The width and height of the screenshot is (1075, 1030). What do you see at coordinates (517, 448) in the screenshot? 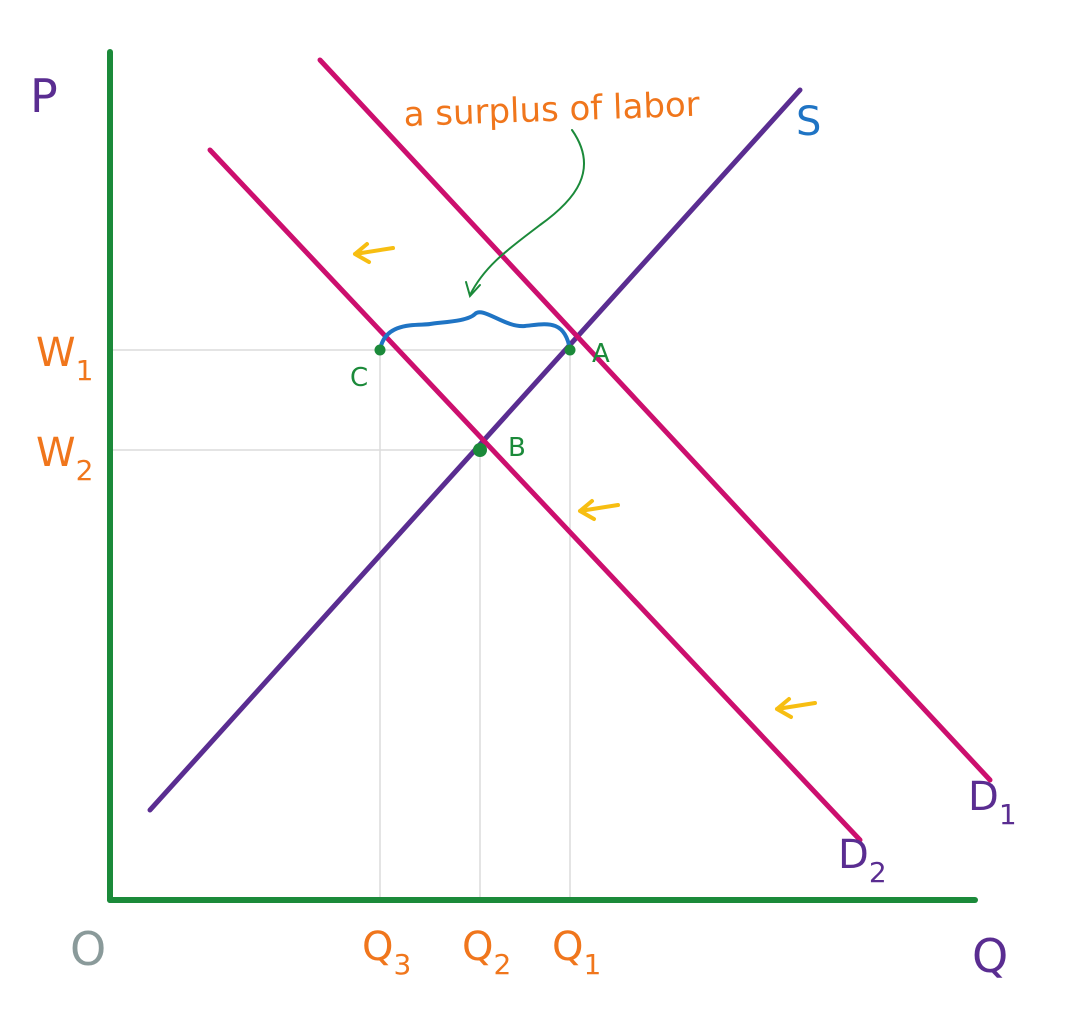
I see `point-label-b: B` at bounding box center [517, 448].